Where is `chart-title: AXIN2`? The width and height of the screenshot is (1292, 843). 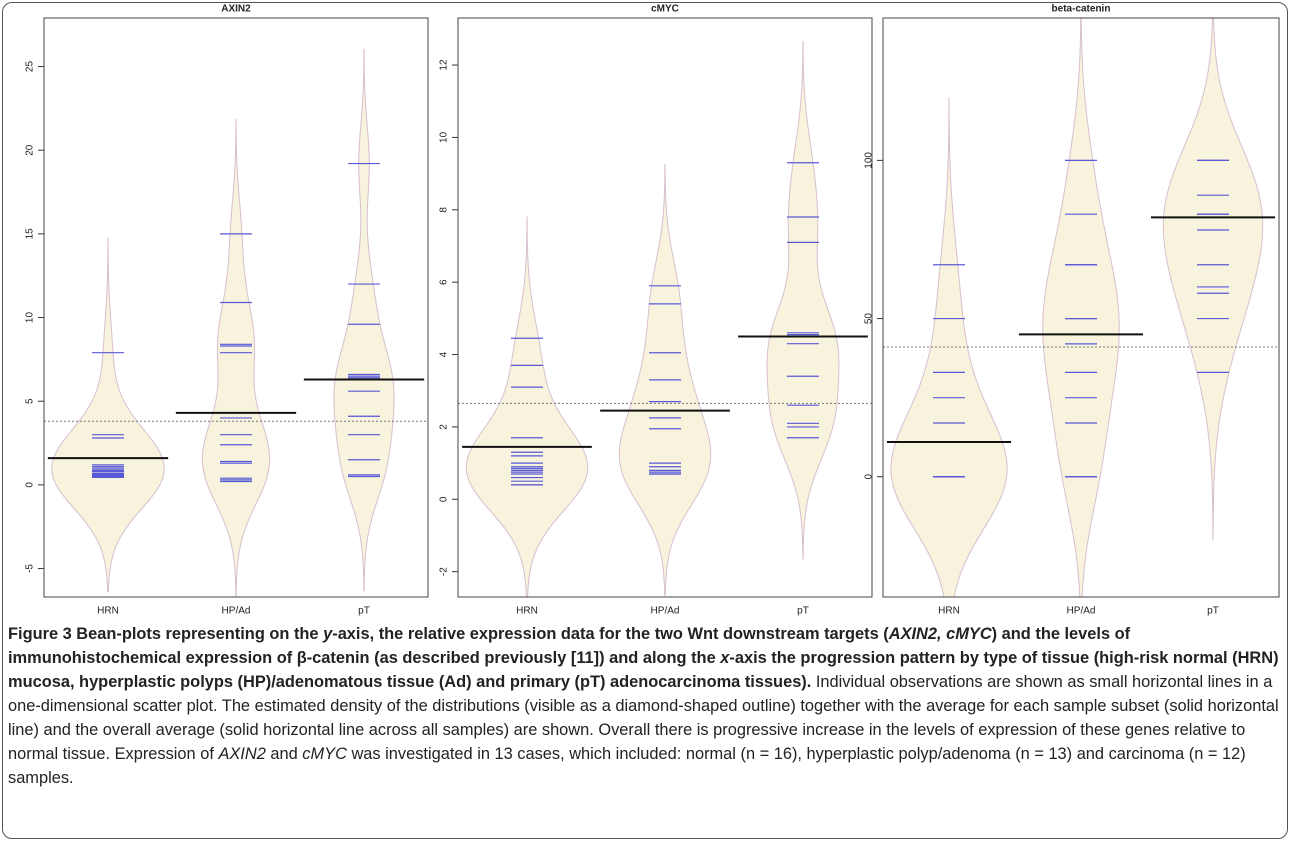
chart-title: AXIN2 is located at coordinates (236, 9).